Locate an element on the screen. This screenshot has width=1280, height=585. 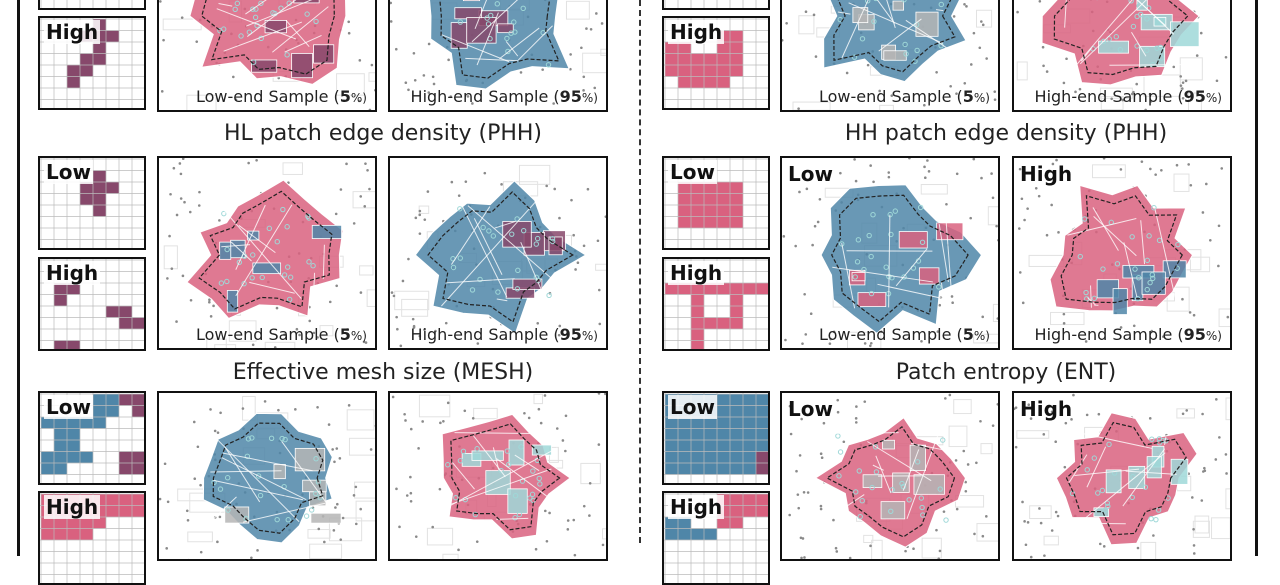
hh-edge-high-caption: High-end Sample (95%) is located at coordinates (1128, 334).